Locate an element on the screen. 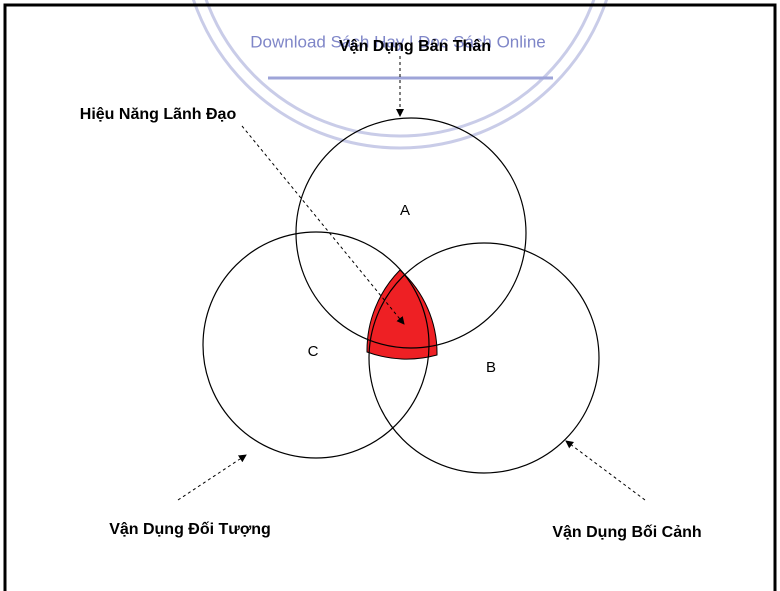 Image resolution: width=780 pixels, height=591 pixels. watermark-ring is located at coordinates (400, 75).